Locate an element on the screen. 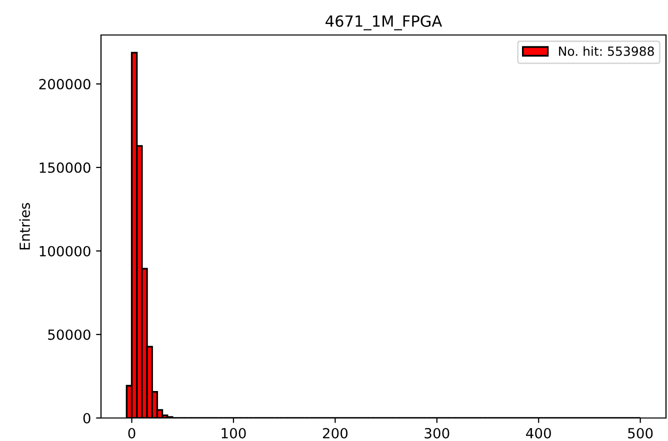 The height and width of the screenshot is (441, 668). x-tick-label: 400 is located at coordinates (538, 433).